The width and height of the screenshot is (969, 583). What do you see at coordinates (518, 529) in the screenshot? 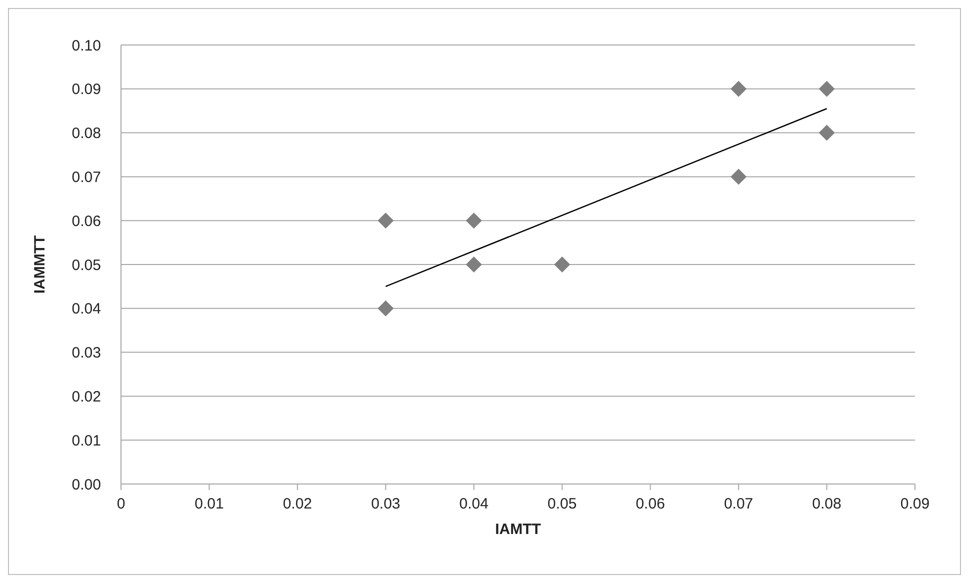
I see `x-axis-title: IAMTT` at bounding box center [518, 529].